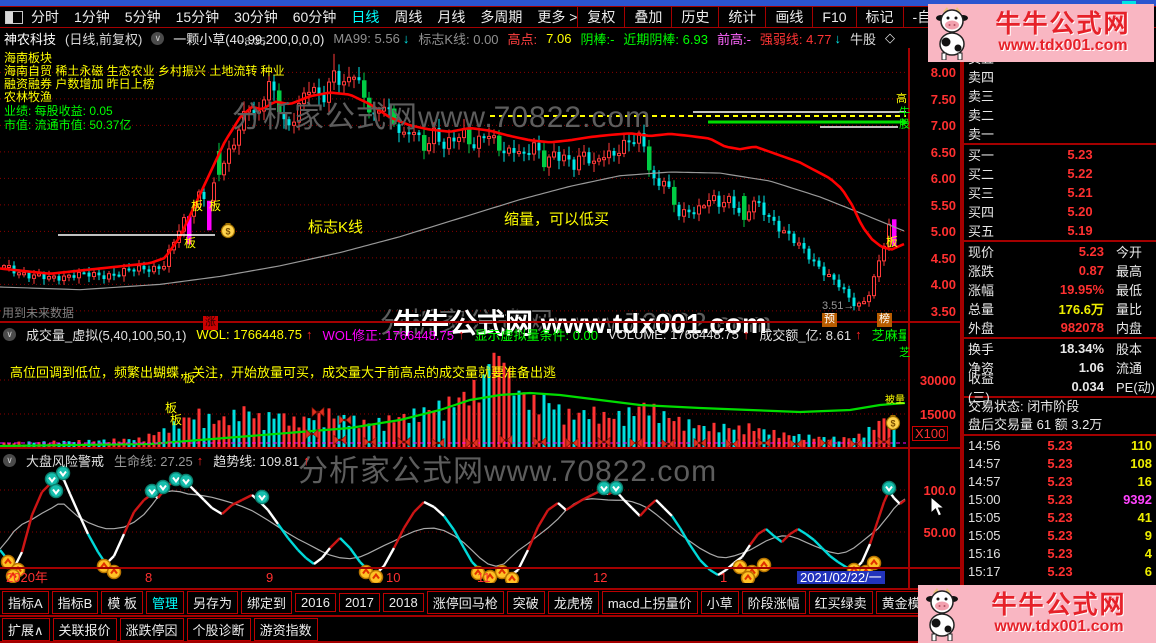  What do you see at coordinates (937, 380) in the screenshot?
I see `volume-axis-label: 30000` at bounding box center [937, 380].